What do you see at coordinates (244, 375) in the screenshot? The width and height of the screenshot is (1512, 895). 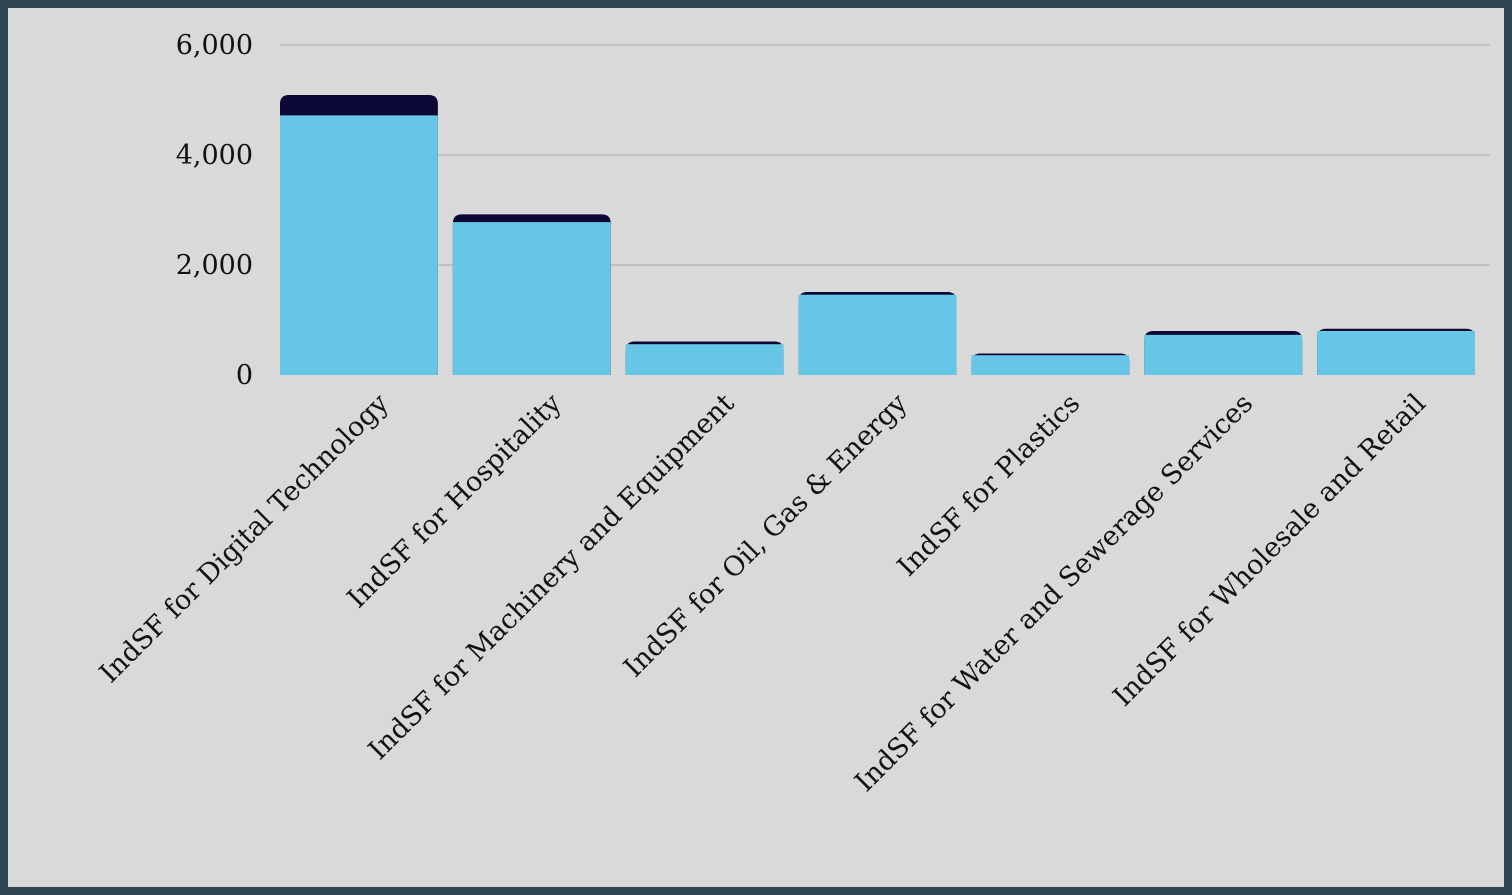 I see `y-tick-label: 0` at bounding box center [244, 375].